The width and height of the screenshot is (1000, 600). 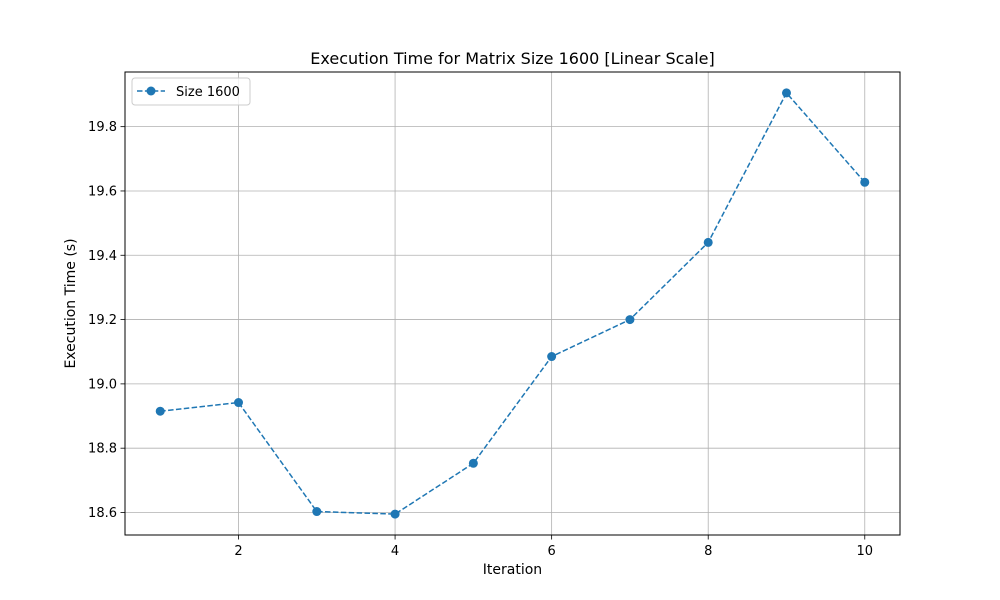 What do you see at coordinates (208, 92) in the screenshot?
I see `legend-label: Size 1600` at bounding box center [208, 92].